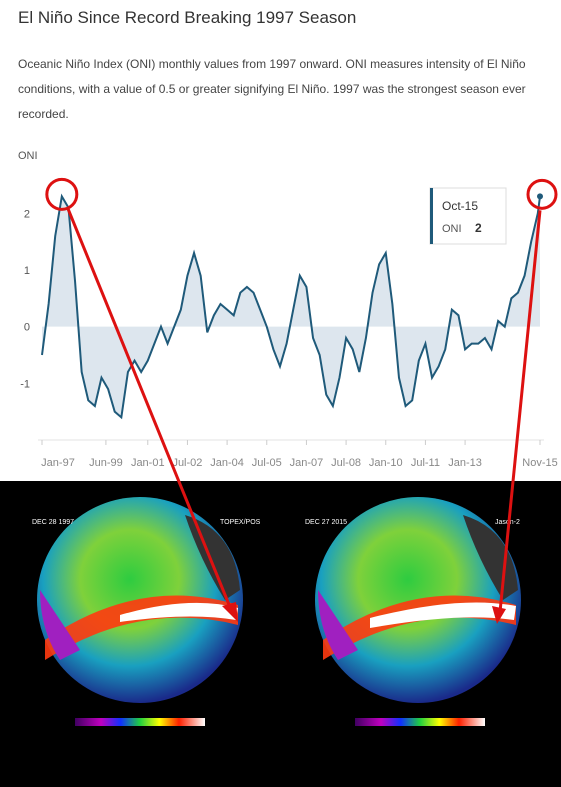  I want to click on y-axis-label: ONI, so click(28, 156).